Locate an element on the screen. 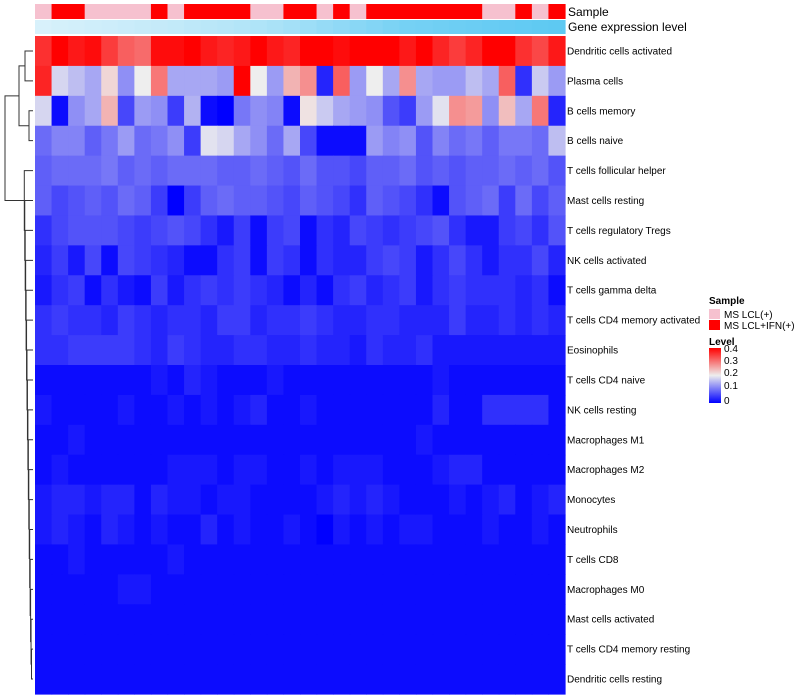  level-legend-title: Level is located at coordinates (722, 342).